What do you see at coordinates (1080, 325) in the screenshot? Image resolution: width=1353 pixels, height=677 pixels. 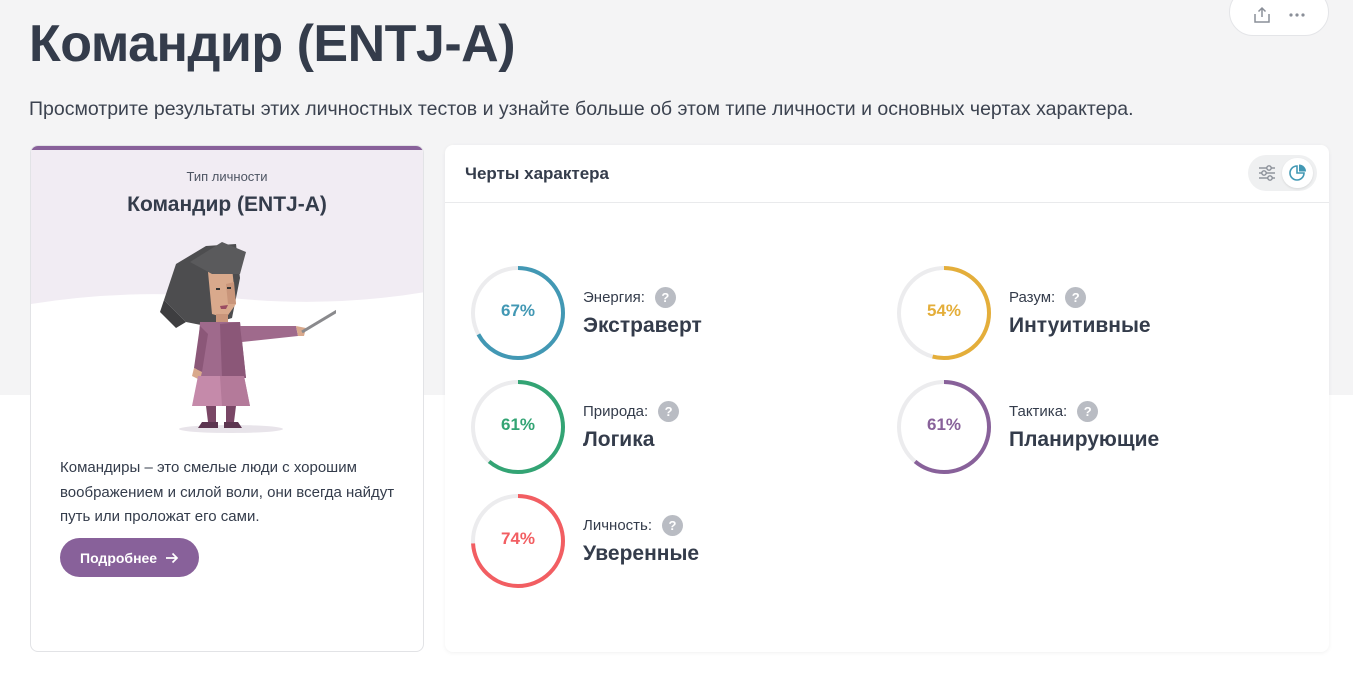 I see `trait-value: Интуитивные` at bounding box center [1080, 325].